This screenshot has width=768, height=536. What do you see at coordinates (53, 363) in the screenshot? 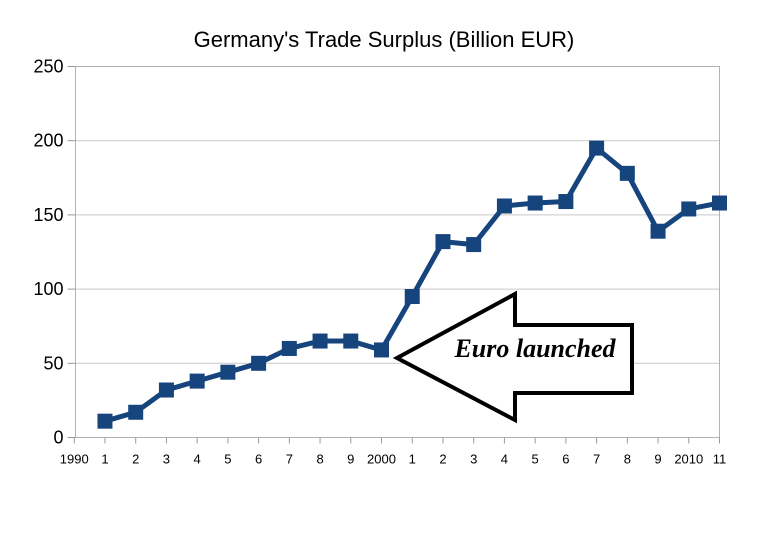
I see `y-axis-label: 50` at bounding box center [53, 363].